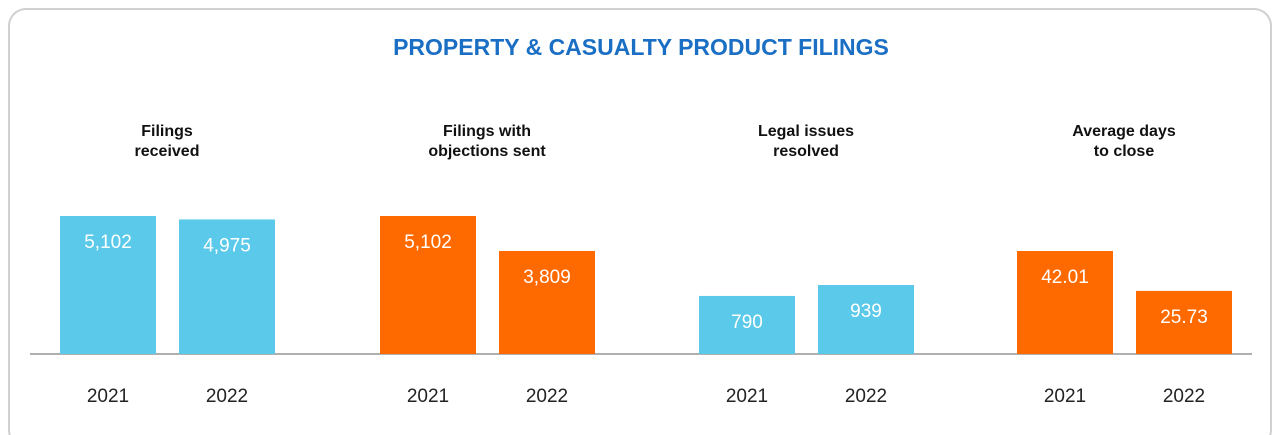  I want to click on value-label: 790, so click(747, 322).